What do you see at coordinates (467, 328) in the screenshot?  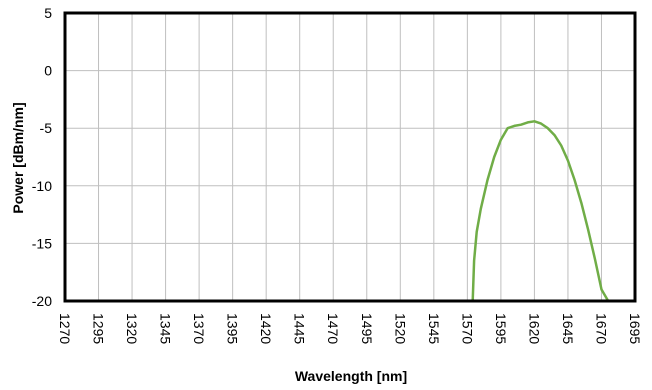 I see `x-tick-label: 1570` at bounding box center [467, 328].